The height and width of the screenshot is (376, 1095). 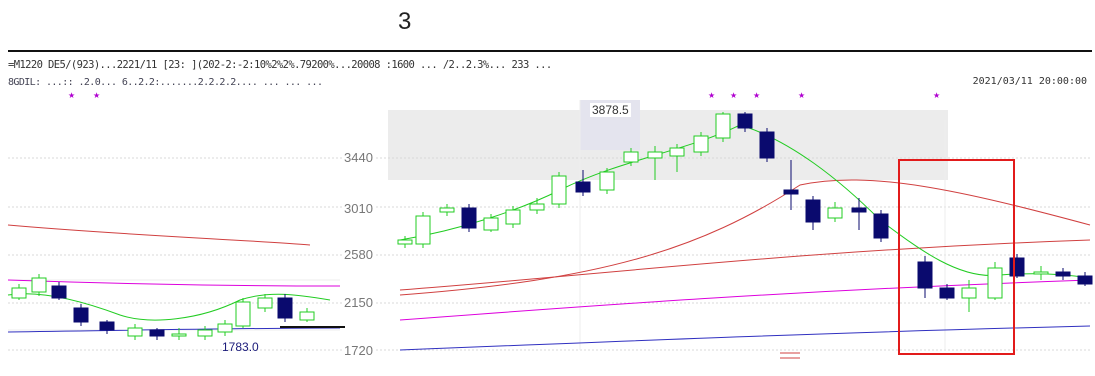 I want to click on chart-date: 2021/03/11 20:00:00, so click(x=1029, y=81).